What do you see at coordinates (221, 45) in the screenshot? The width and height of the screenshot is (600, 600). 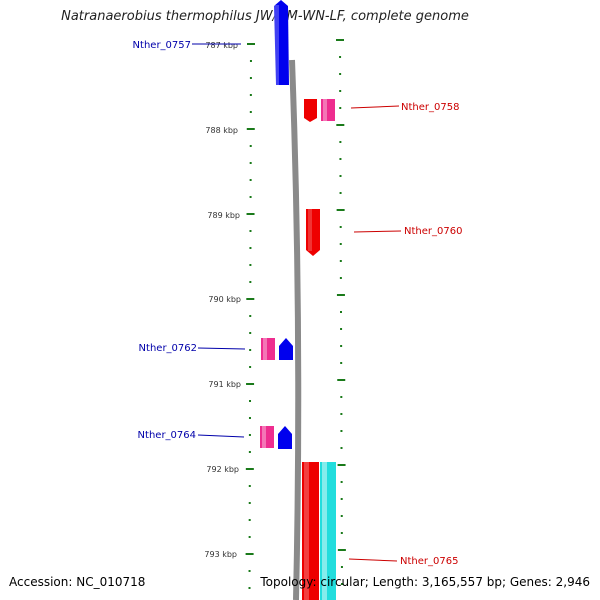 I see `scale-label: 787 kbp` at bounding box center [221, 45].